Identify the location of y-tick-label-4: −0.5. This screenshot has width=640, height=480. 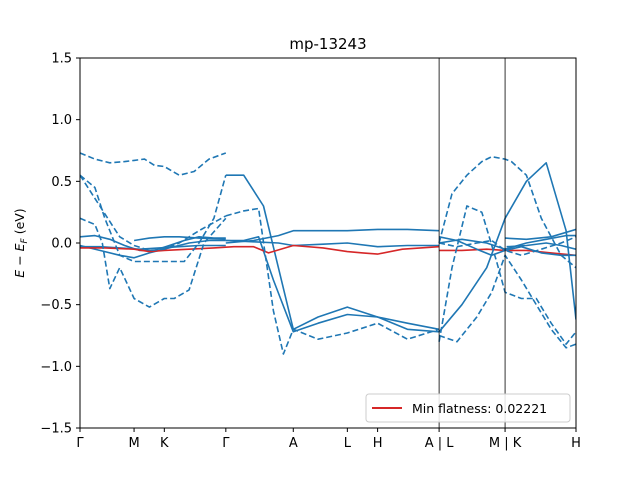
(56, 305).